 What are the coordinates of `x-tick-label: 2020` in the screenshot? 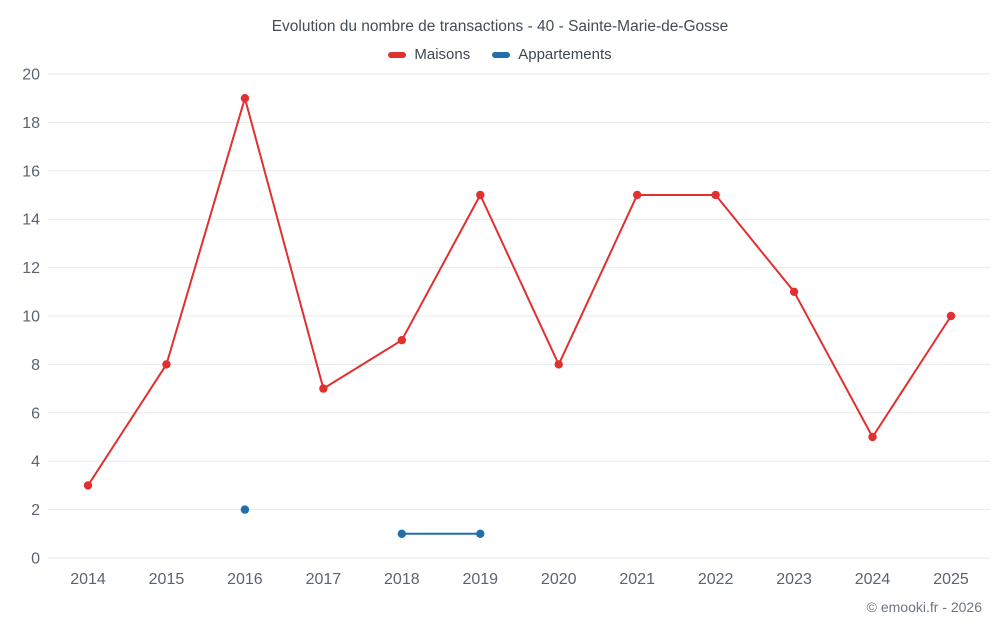 It's located at (559, 579).